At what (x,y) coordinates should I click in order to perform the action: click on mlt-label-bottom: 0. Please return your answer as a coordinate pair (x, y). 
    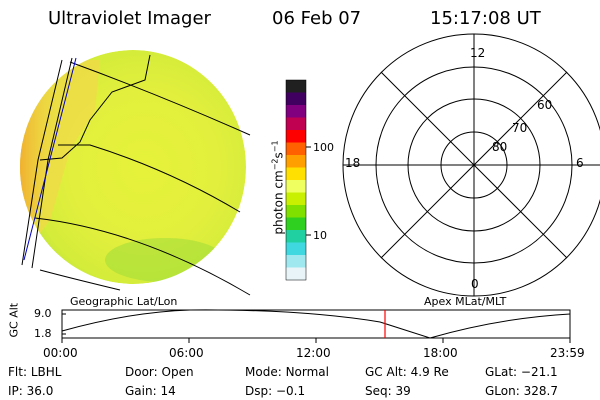
    Looking at the image, I should click on (475, 284).